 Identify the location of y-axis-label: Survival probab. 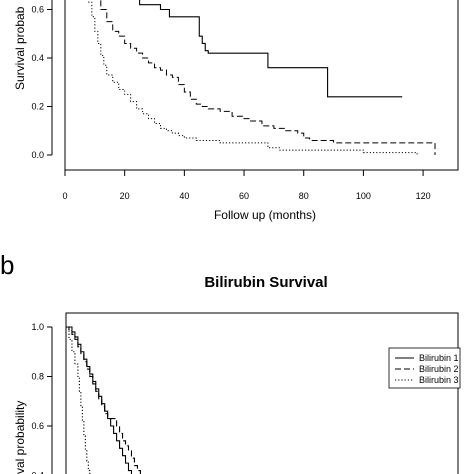
(20, 48).